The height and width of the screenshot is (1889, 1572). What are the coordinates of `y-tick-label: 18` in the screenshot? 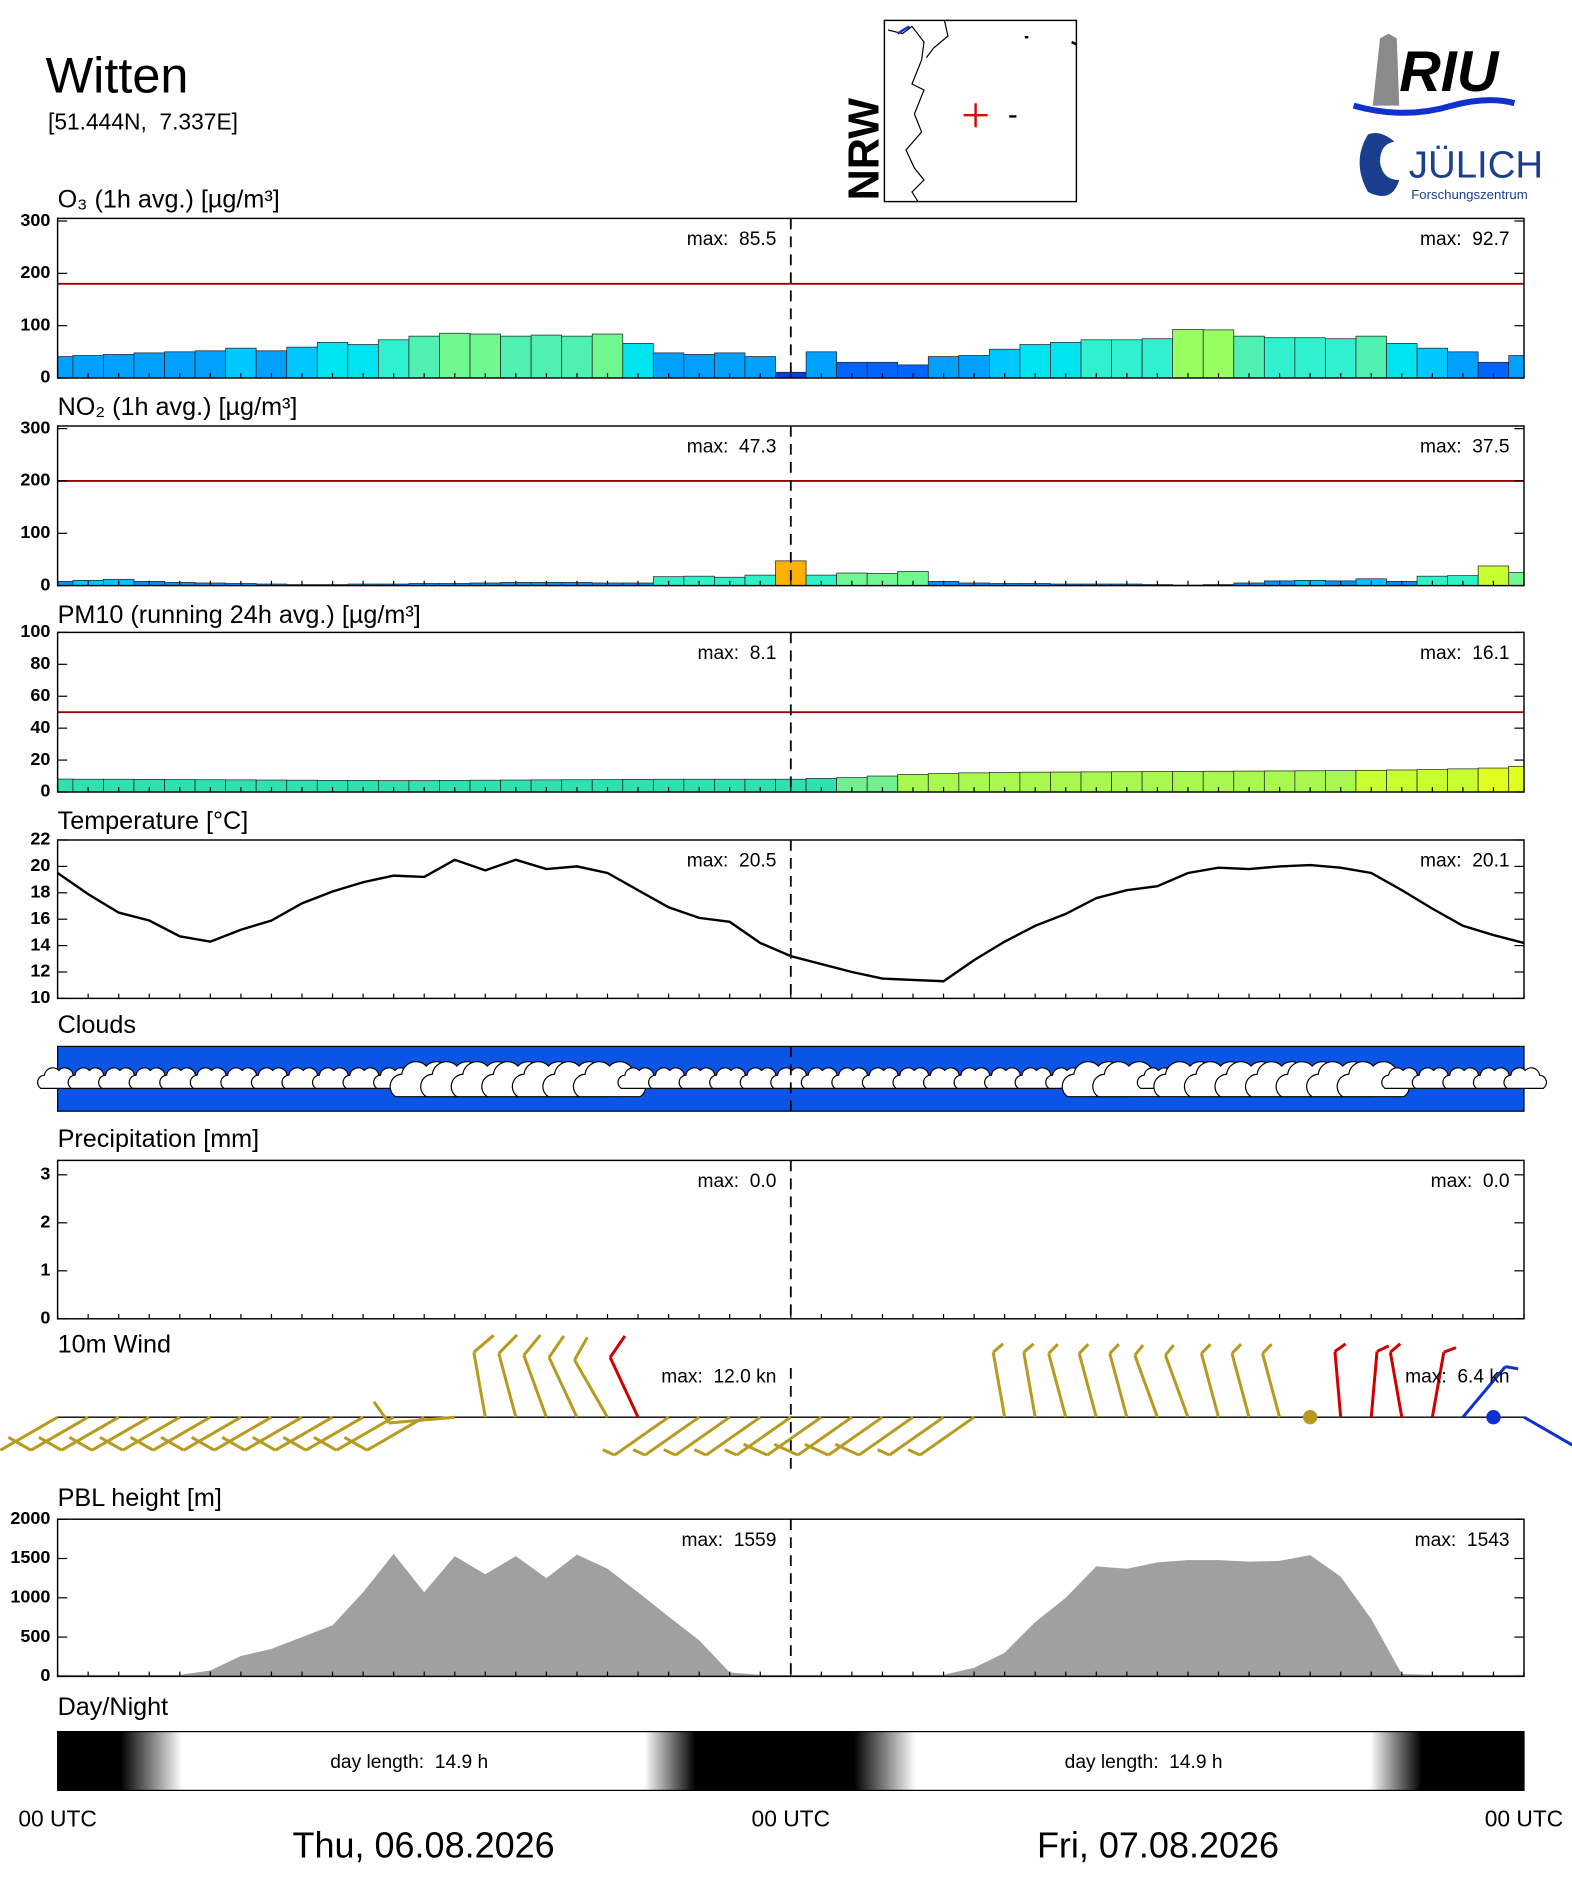 It's located at (40, 892).